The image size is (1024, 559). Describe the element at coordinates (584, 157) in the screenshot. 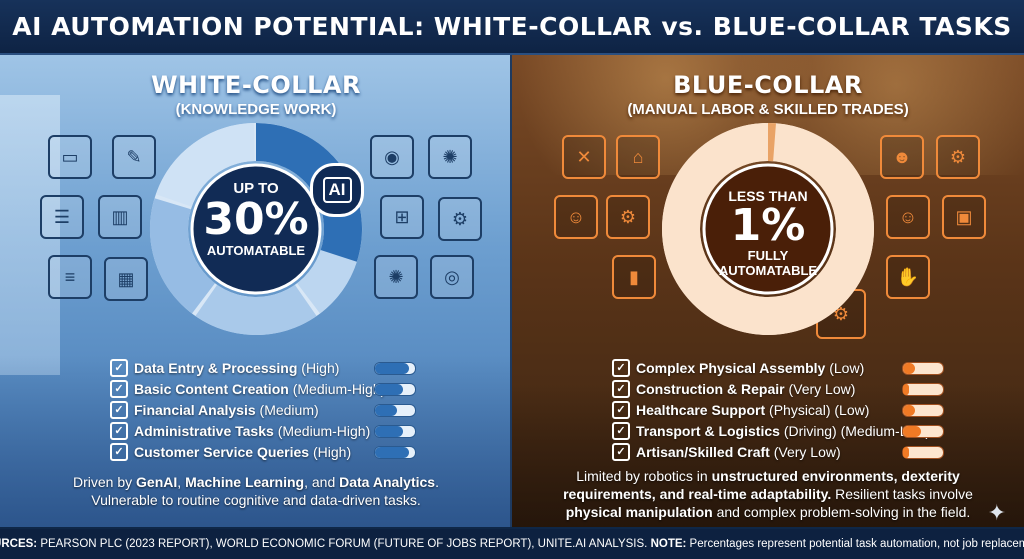

I see `tools-icon: ✕` at that location.